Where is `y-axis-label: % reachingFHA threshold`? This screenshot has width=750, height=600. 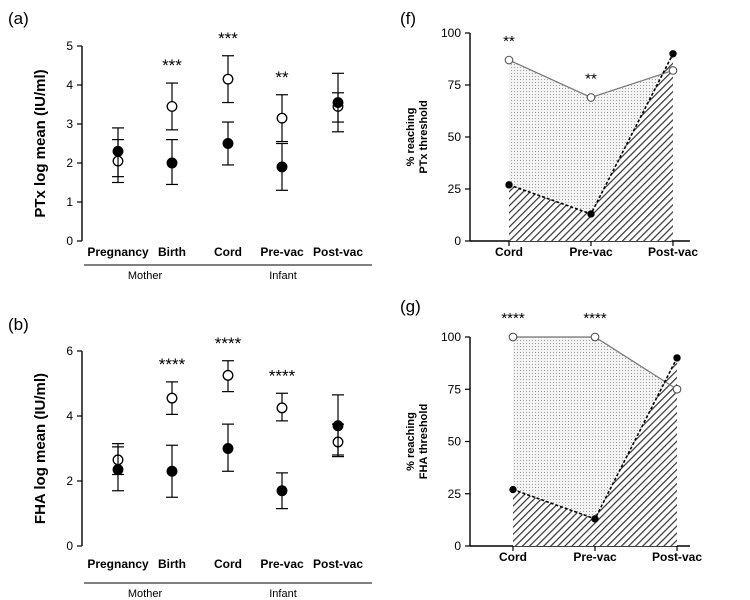 y-axis-label: % reachingFHA threshold is located at coordinates (417, 441).